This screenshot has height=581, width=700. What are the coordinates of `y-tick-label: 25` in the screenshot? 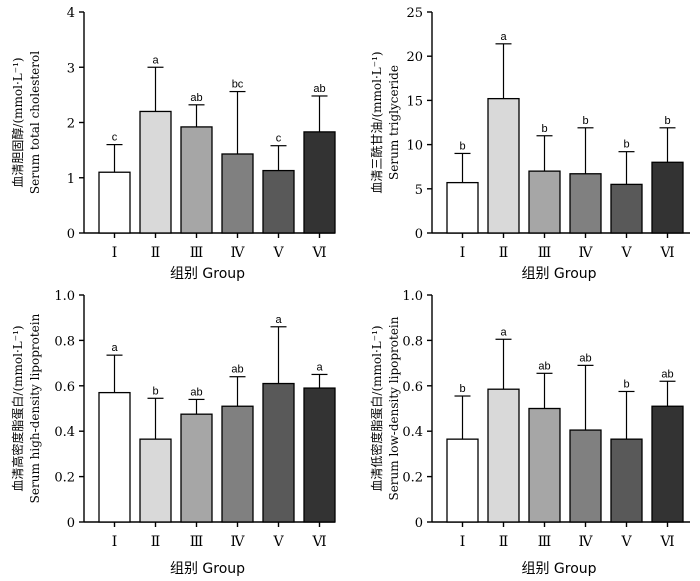 It's located at (414, 13).